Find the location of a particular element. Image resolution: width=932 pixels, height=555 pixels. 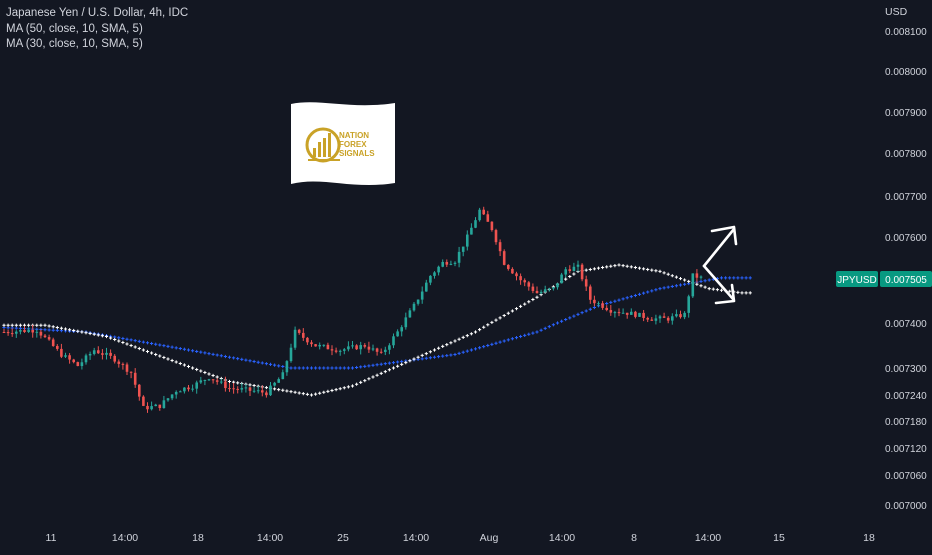

drawn-arrows is located at coordinates (720, 265).